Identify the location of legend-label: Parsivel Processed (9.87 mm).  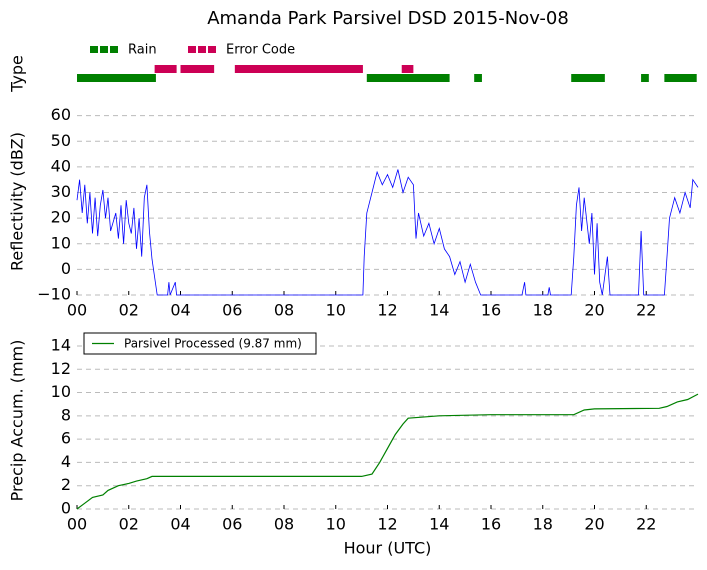
(213, 344).